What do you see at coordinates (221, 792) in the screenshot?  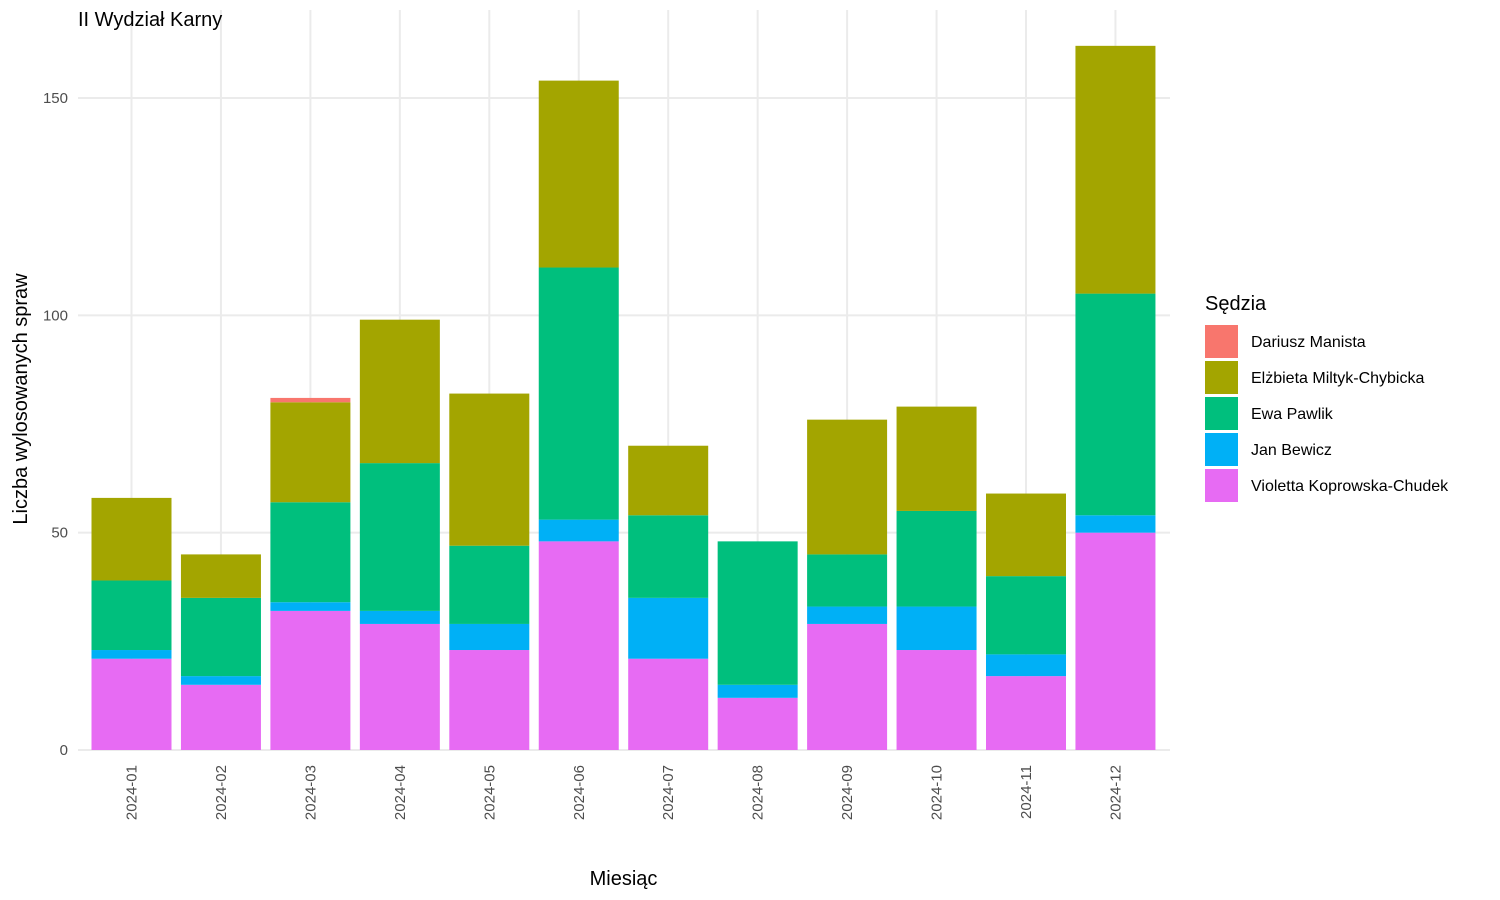 I see `x-tick-label: 2024-02` at bounding box center [221, 792].